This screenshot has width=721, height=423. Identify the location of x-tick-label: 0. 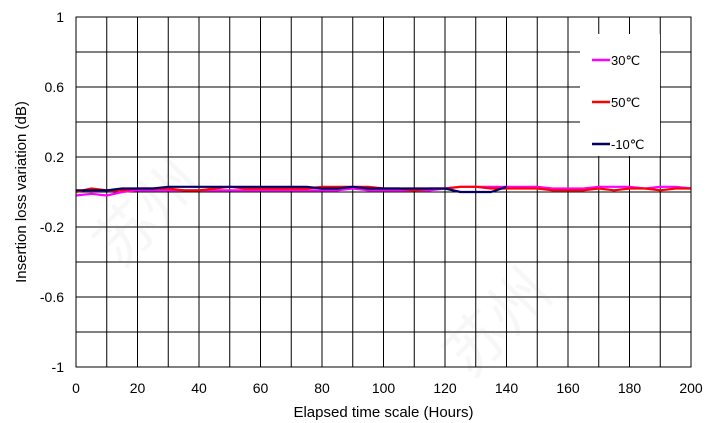
(76, 388).